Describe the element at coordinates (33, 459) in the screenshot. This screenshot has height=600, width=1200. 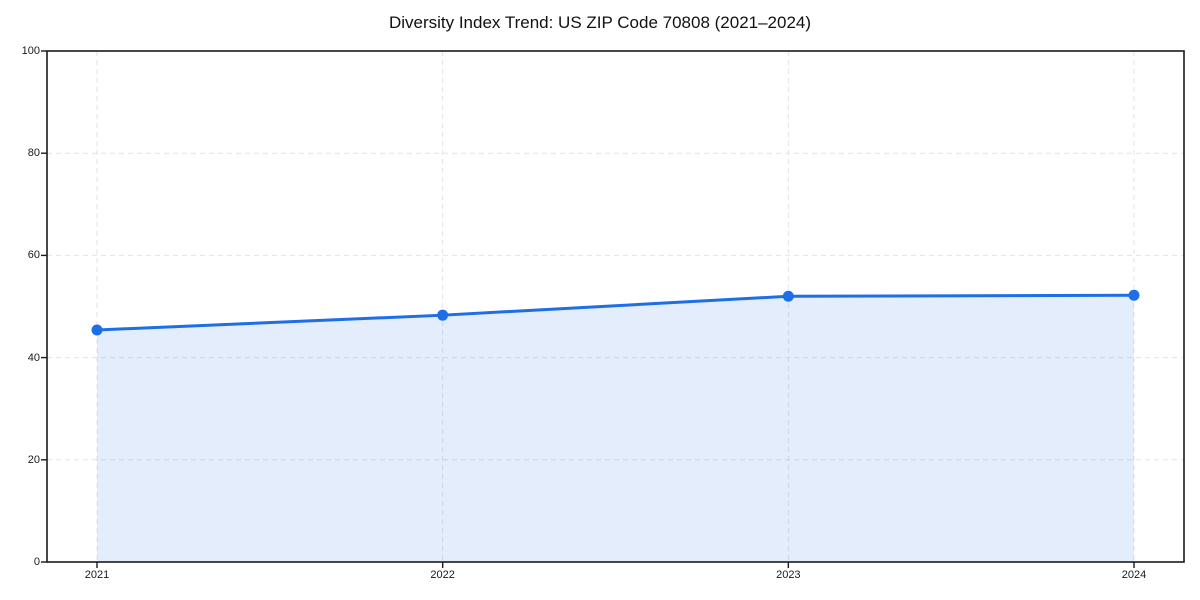
I see `y-tick-label: 20` at that location.